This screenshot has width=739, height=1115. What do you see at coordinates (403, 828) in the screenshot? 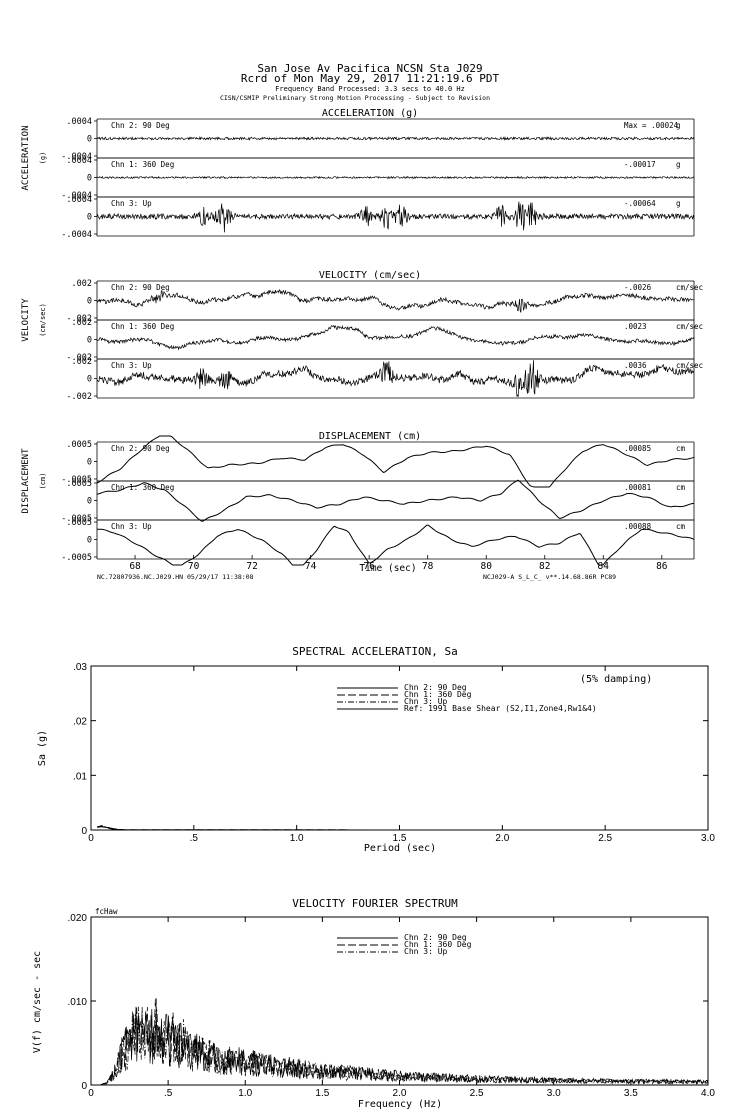
I see `sa-series-line` at bounding box center [403, 828].